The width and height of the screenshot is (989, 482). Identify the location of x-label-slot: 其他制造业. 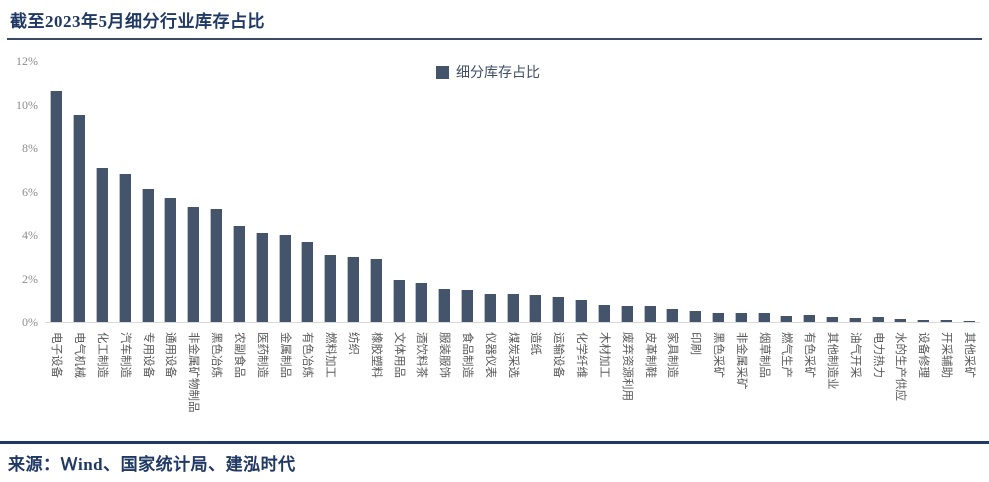
(832, 383).